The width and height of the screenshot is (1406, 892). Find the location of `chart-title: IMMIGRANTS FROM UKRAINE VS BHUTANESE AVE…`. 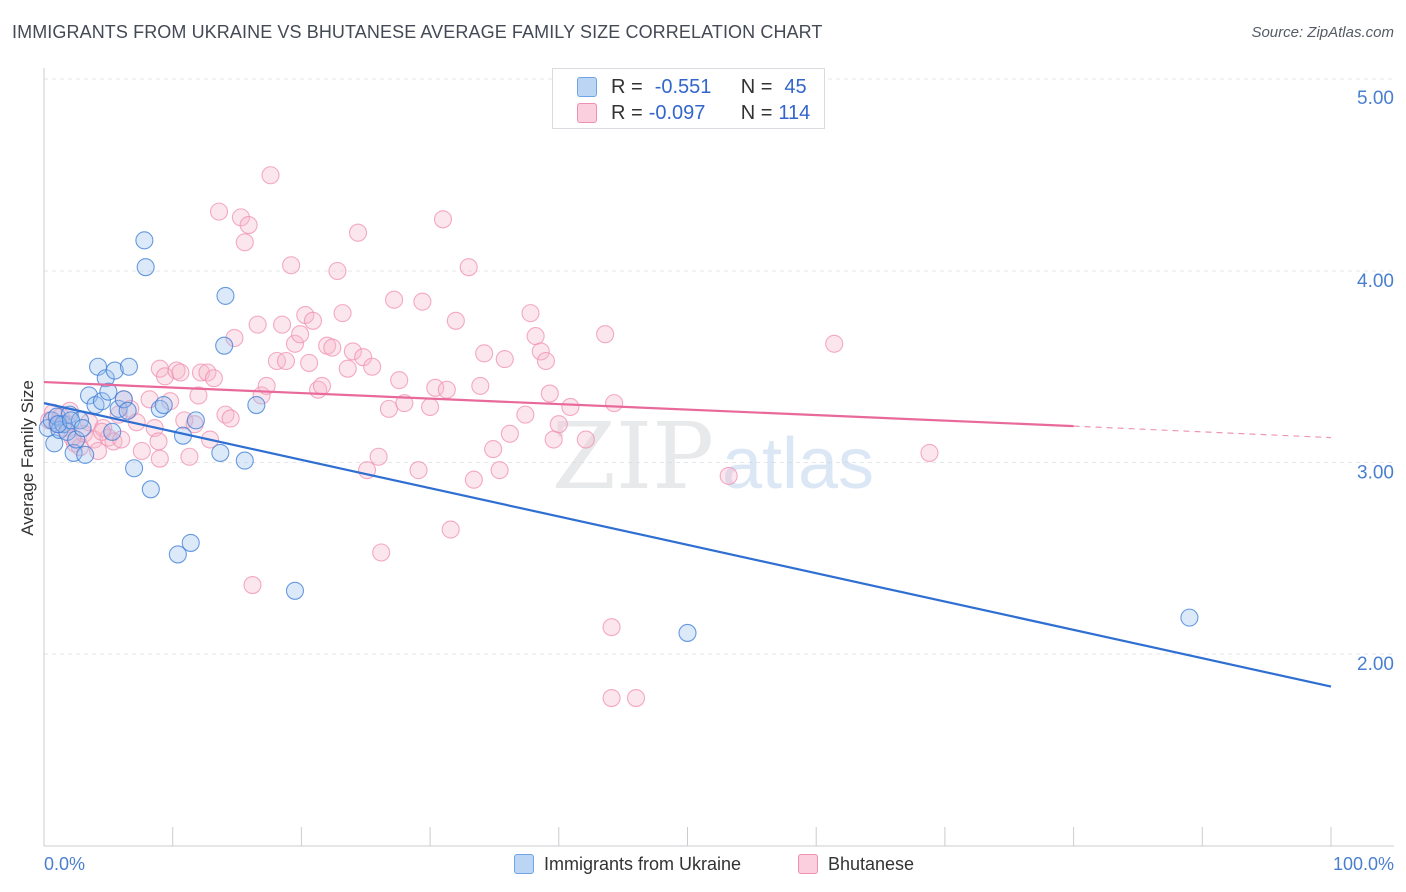

chart-title: IMMIGRANTS FROM UKRAINE VS BHUTANESE AVE… is located at coordinates (417, 32).